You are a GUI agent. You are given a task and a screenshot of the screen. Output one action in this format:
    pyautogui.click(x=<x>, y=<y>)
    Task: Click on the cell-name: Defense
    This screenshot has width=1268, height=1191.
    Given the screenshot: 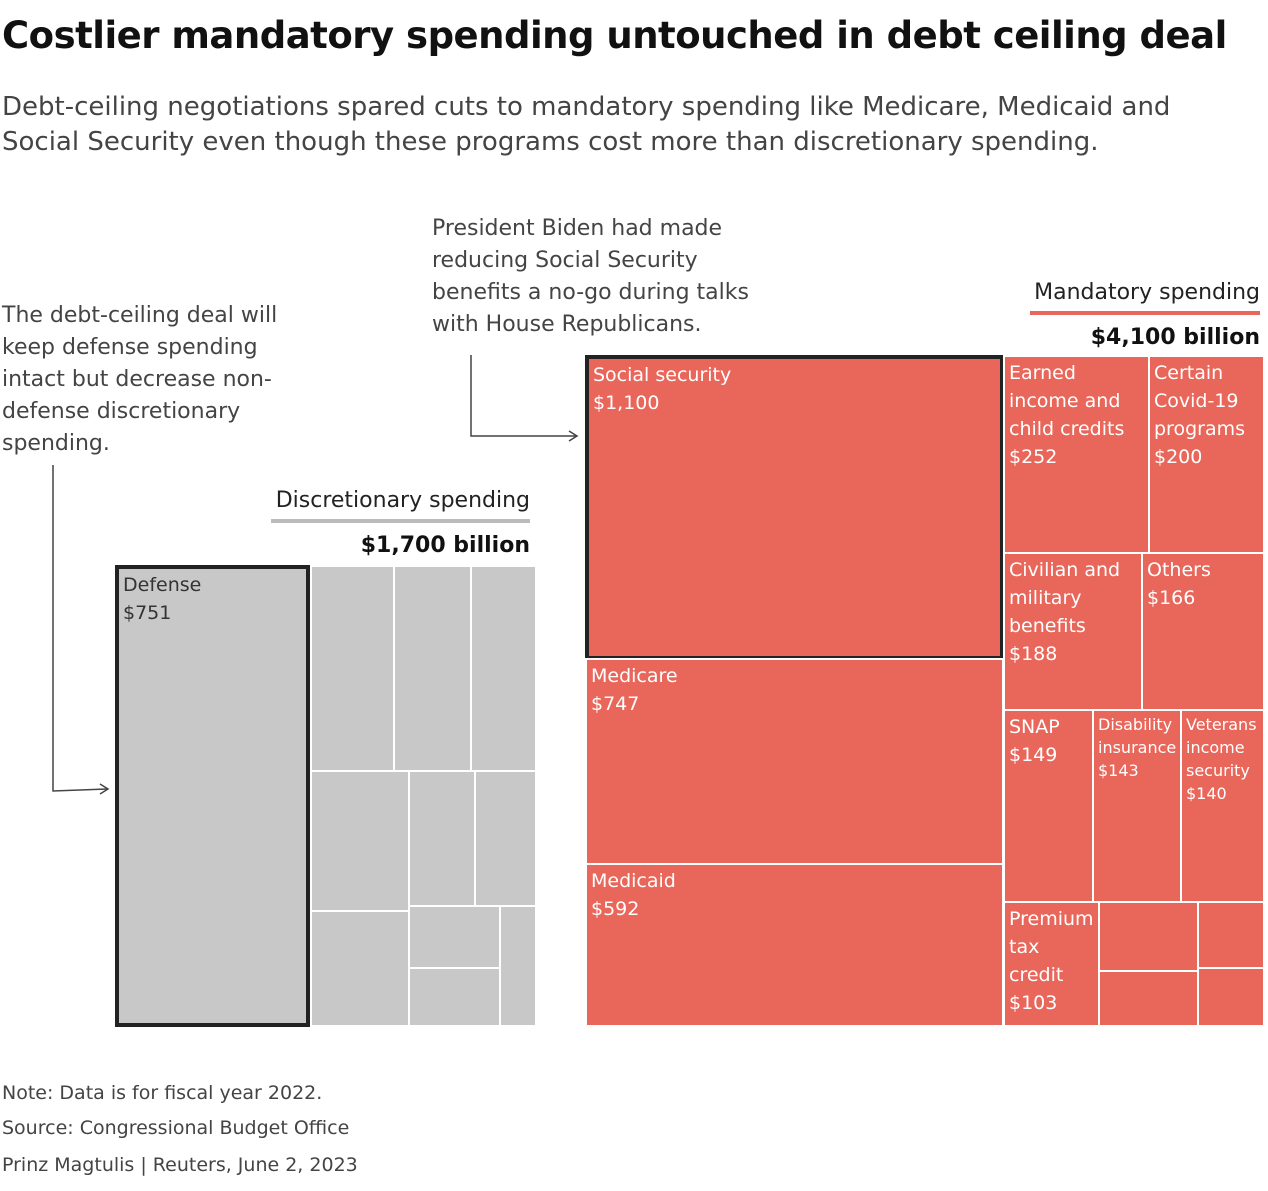 What is the action you would take?
    pyautogui.click(x=162, y=585)
    